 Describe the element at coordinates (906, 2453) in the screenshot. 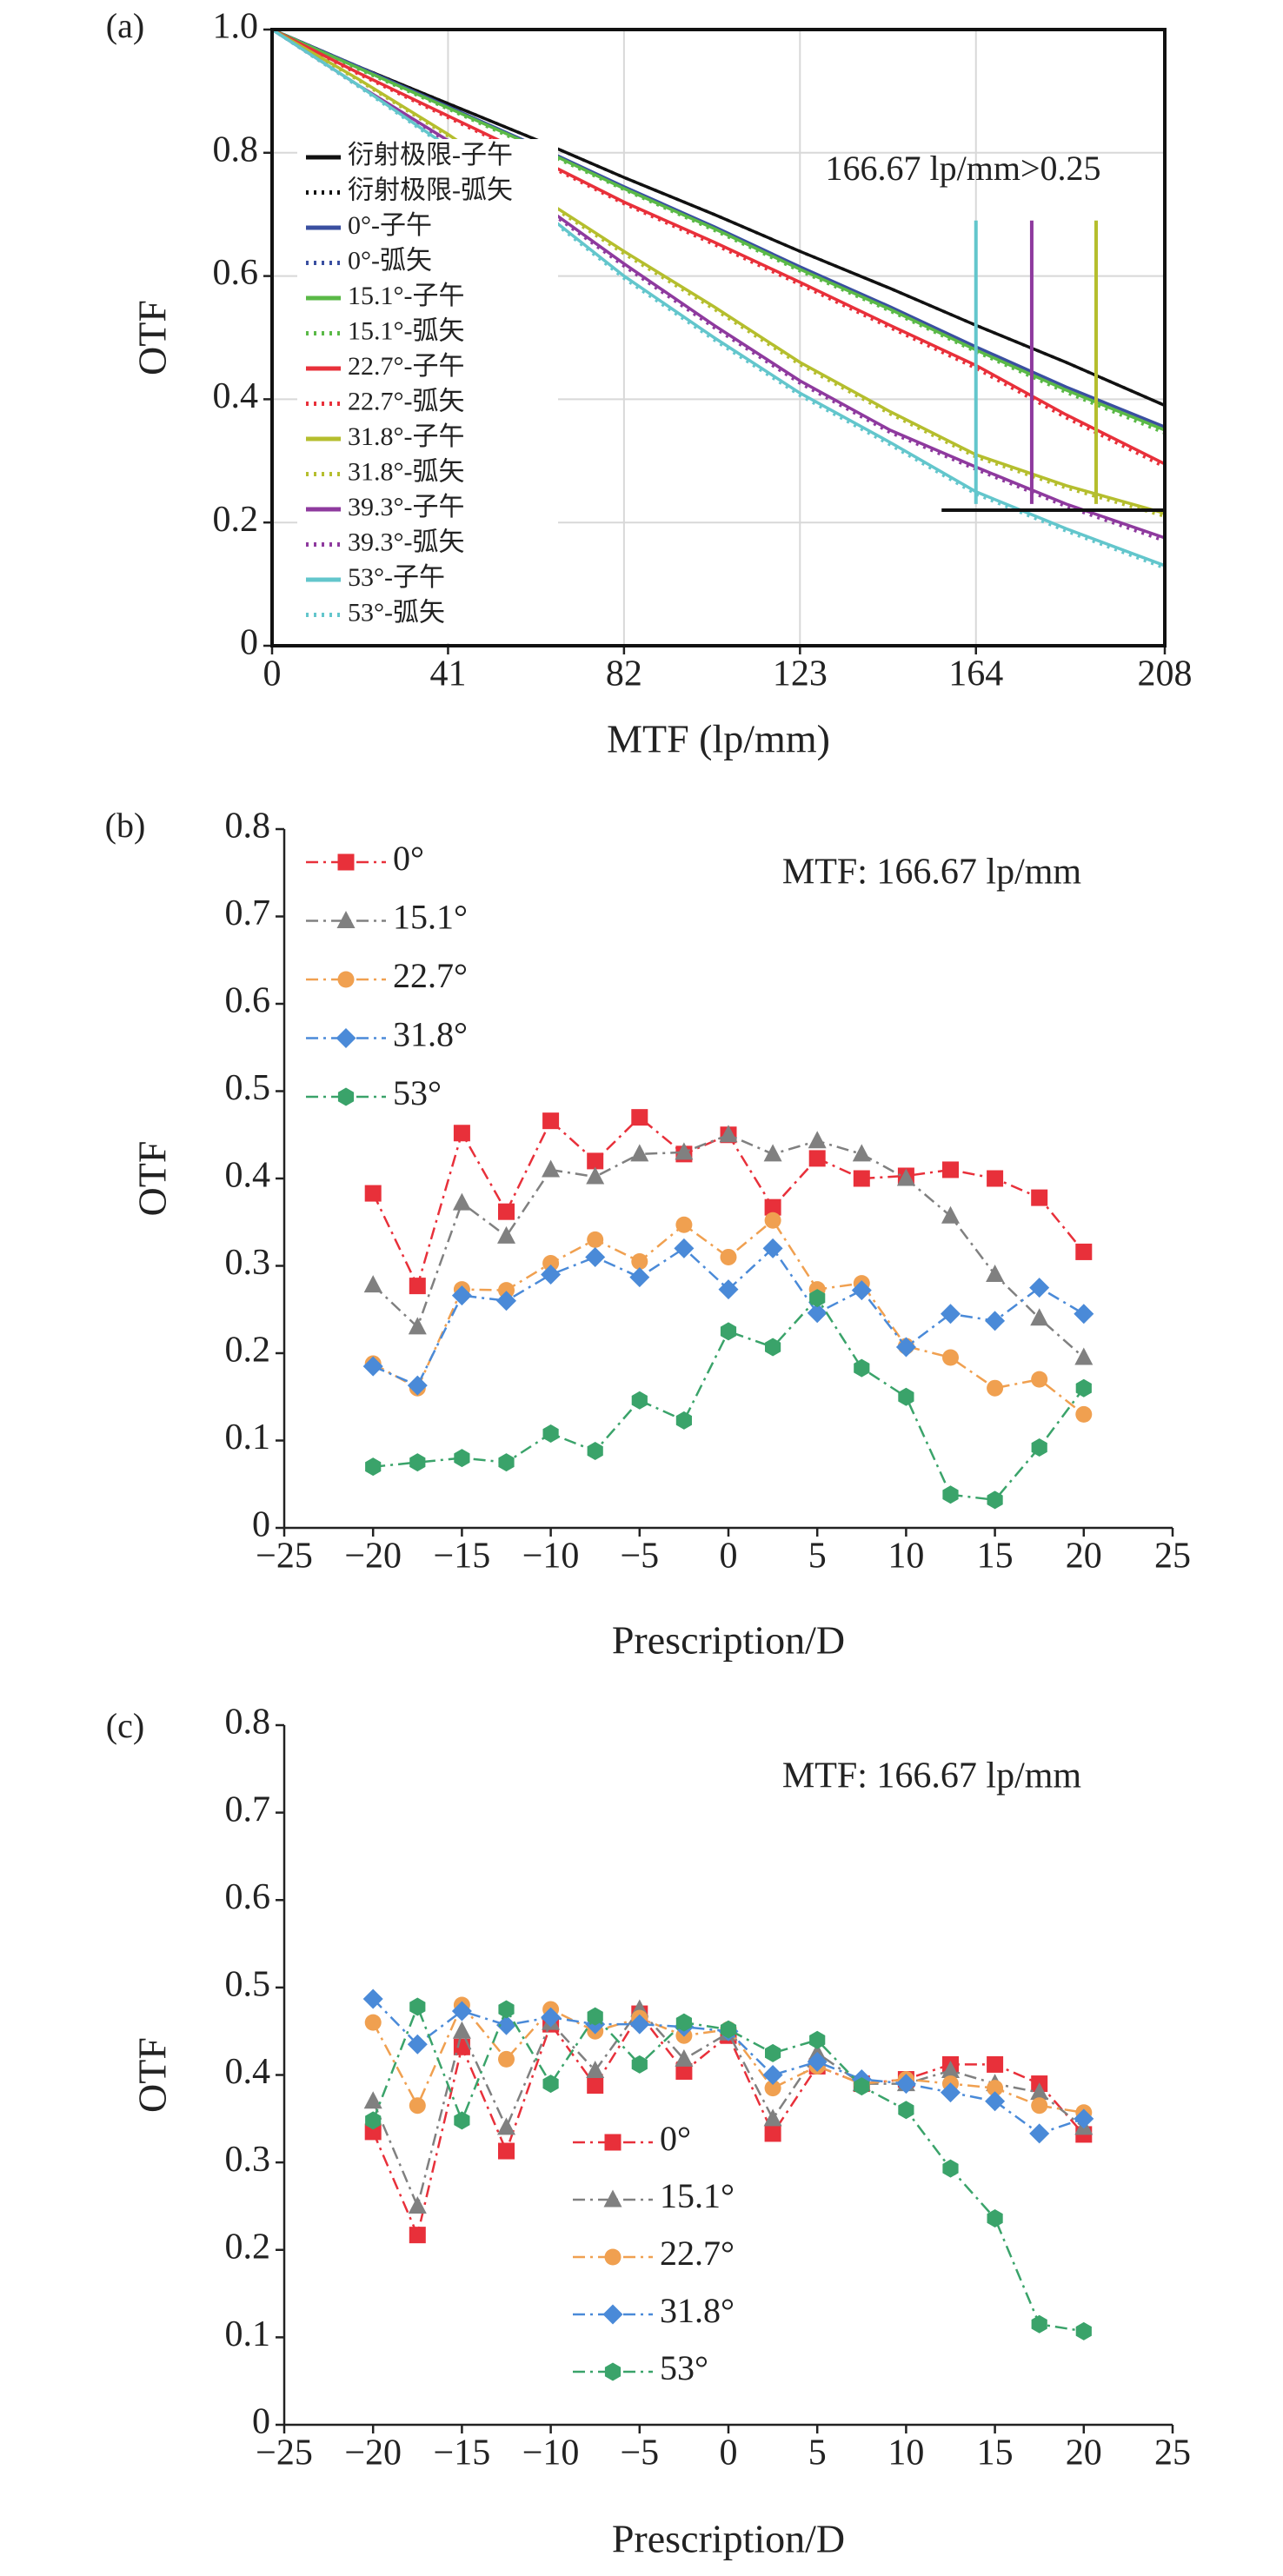

I see `x-tick-label: 10` at that location.